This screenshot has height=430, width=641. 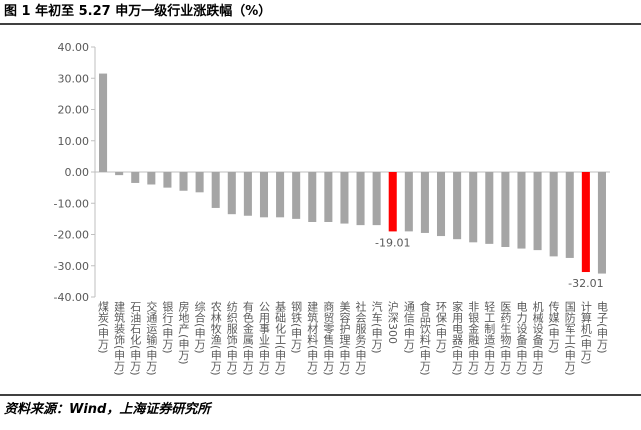 I want to click on x-tick-label: 银行(申万), so click(x=167, y=327).